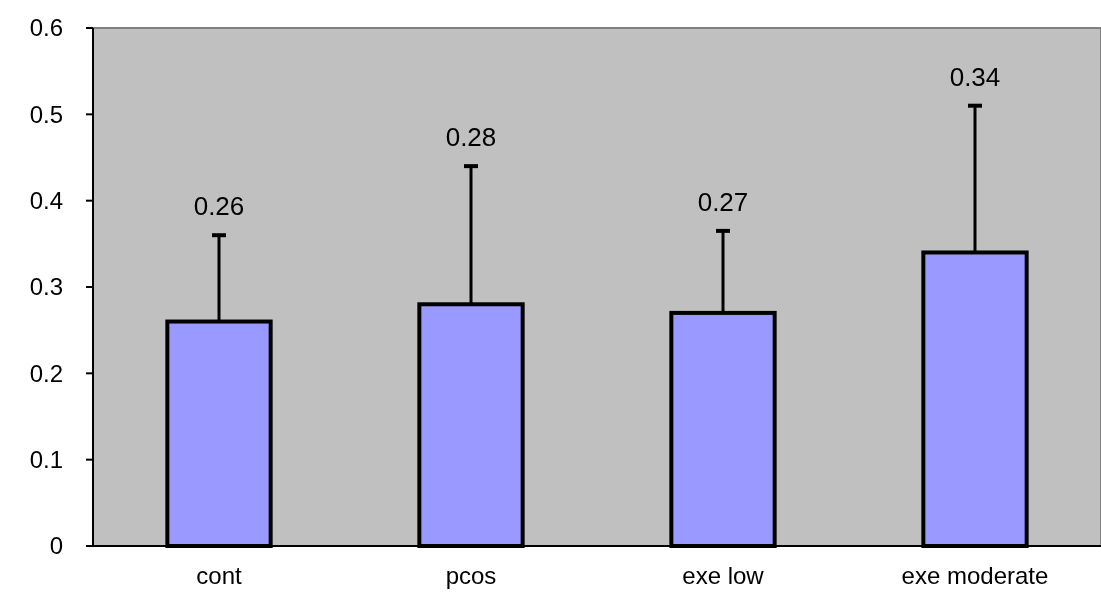 The image size is (1101, 602). What do you see at coordinates (975, 575) in the screenshot?
I see `x-tick-label: exe moderate` at bounding box center [975, 575].